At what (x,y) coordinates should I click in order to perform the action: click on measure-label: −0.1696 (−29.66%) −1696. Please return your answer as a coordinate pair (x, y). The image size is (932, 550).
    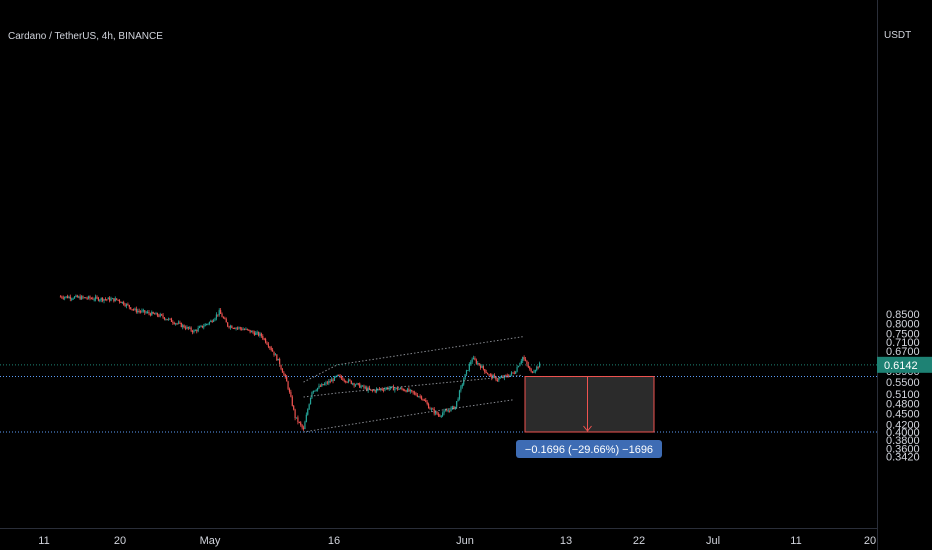
    Looking at the image, I should click on (589, 450).